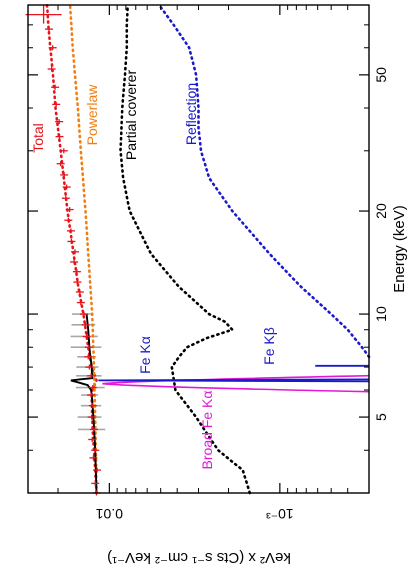 The image size is (412, 586). I want to click on label-broad-fe-k-alpha: Broad Fe Kα, so click(207, 430).